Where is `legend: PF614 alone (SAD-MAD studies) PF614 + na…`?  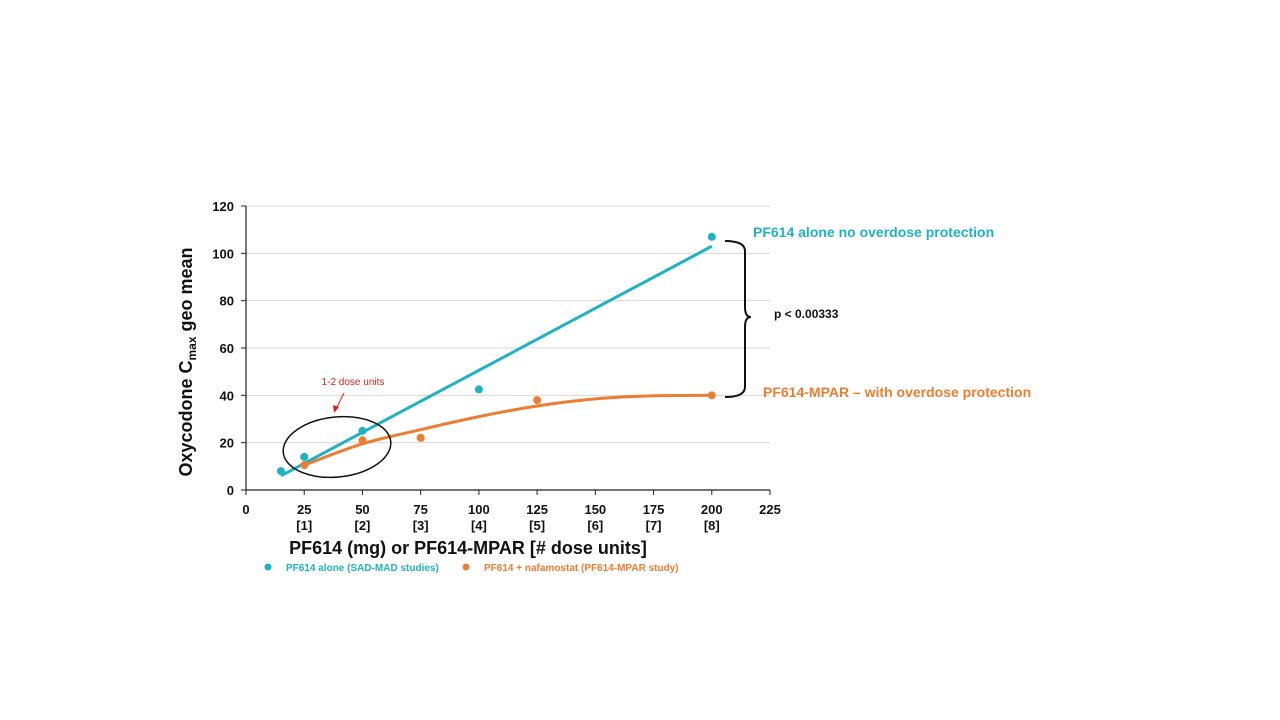 legend: PF614 alone (SAD-MAD studies) PF614 + na… is located at coordinates (471, 568).